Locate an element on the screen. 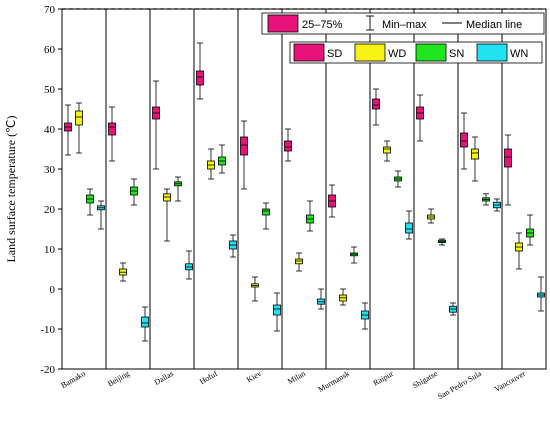  stats-legend: 25–75% Min–max Median line is located at coordinates (403, 23).